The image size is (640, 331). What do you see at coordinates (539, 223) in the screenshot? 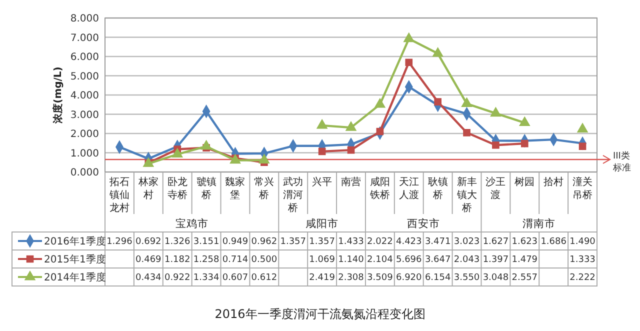
I see `text: 渭南市` at bounding box center [539, 223].